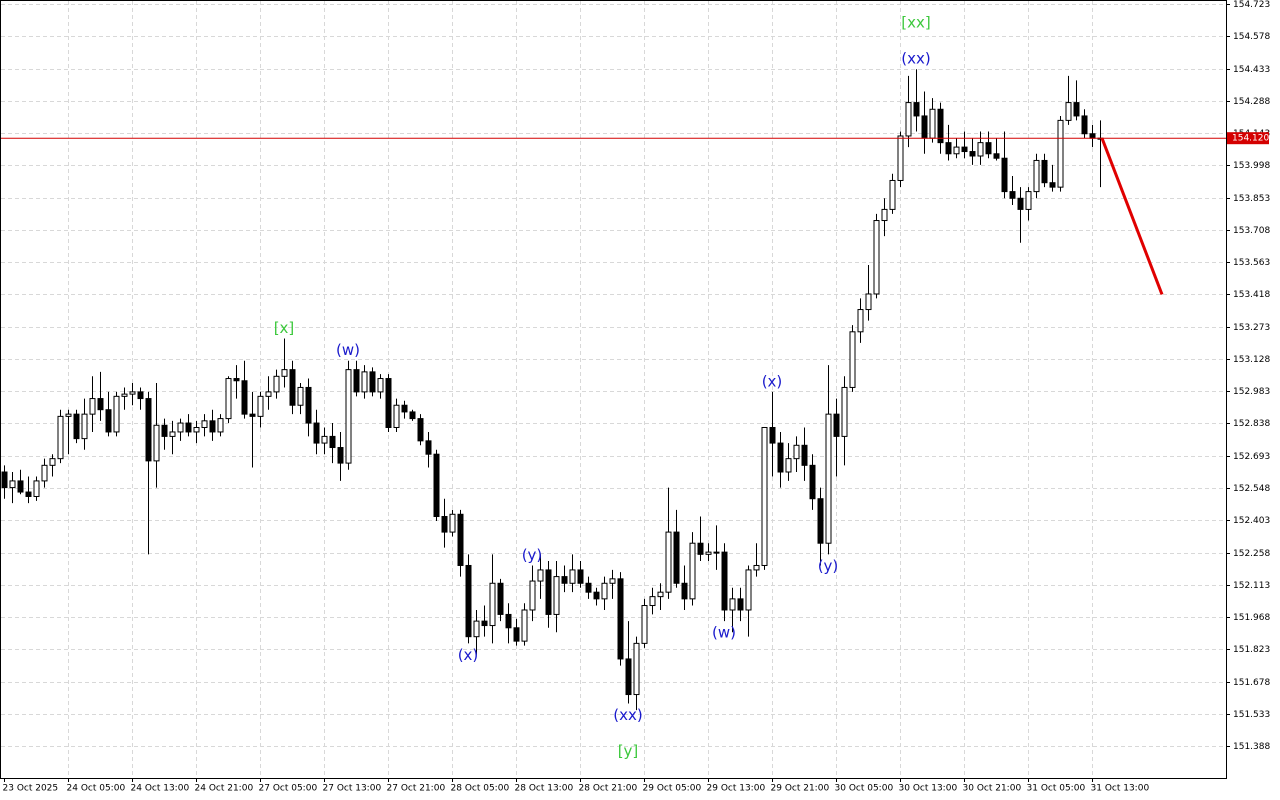 The width and height of the screenshot is (1280, 800). What do you see at coordinates (480, 789) in the screenshot?
I see `x-tick-label: 28 Oct 05:00` at bounding box center [480, 789].